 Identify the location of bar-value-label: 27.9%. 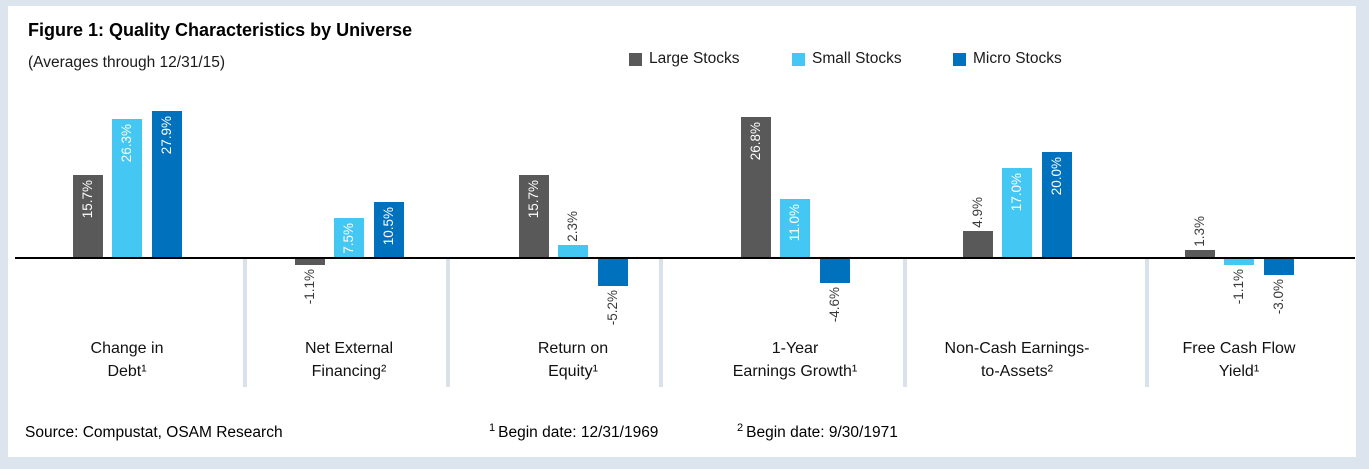
(166, 135).